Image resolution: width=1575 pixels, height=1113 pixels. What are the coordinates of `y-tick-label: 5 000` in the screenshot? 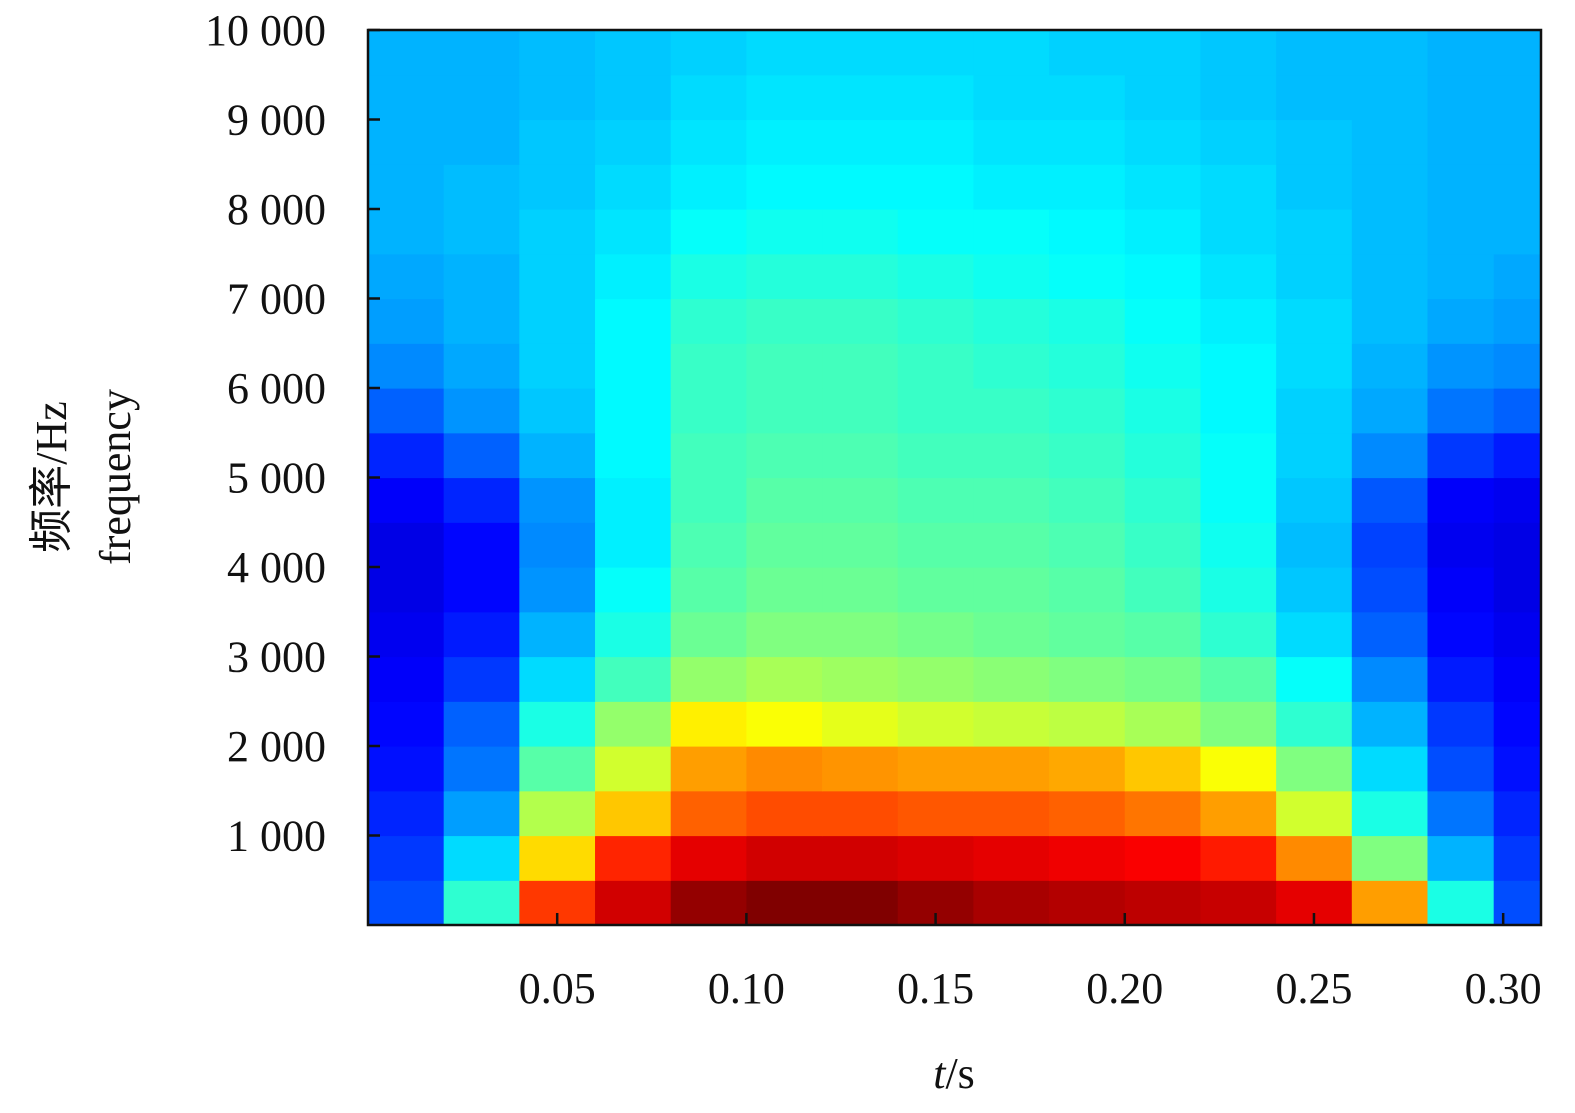 It's located at (276, 478).